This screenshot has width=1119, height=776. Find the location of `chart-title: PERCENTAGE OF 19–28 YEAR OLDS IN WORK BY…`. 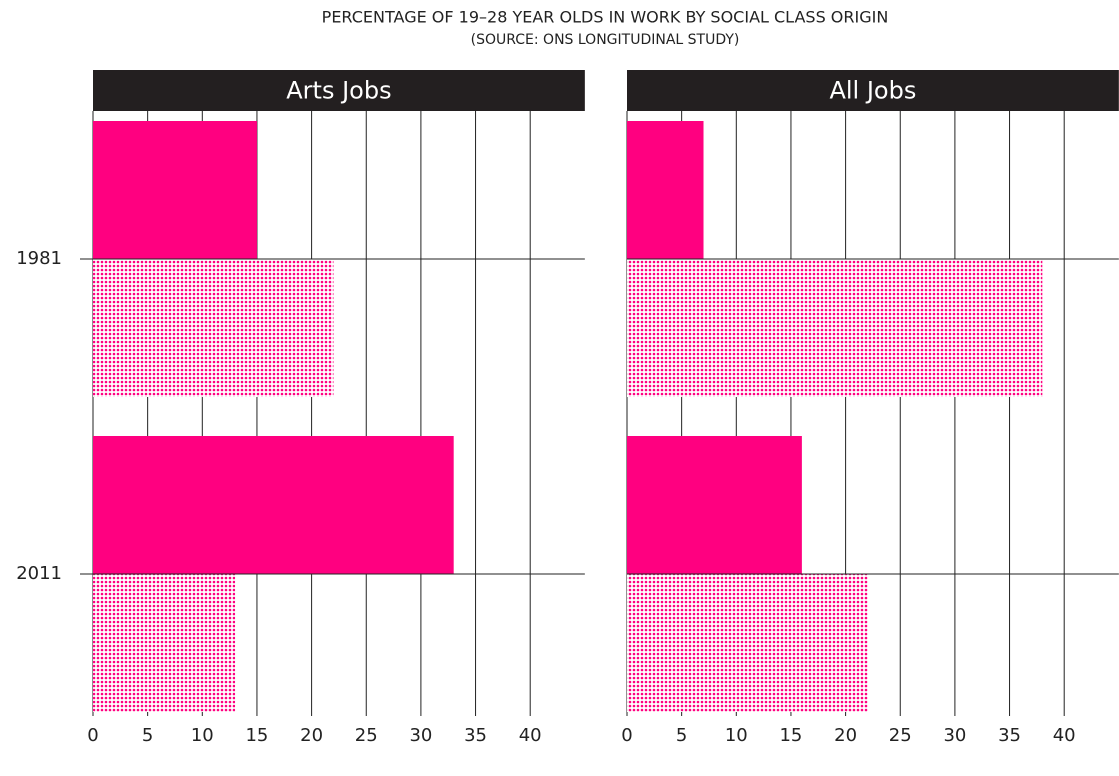

chart-title: PERCENTAGE OF 19–28 YEAR OLDS IN WORK BY… is located at coordinates (605, 17).